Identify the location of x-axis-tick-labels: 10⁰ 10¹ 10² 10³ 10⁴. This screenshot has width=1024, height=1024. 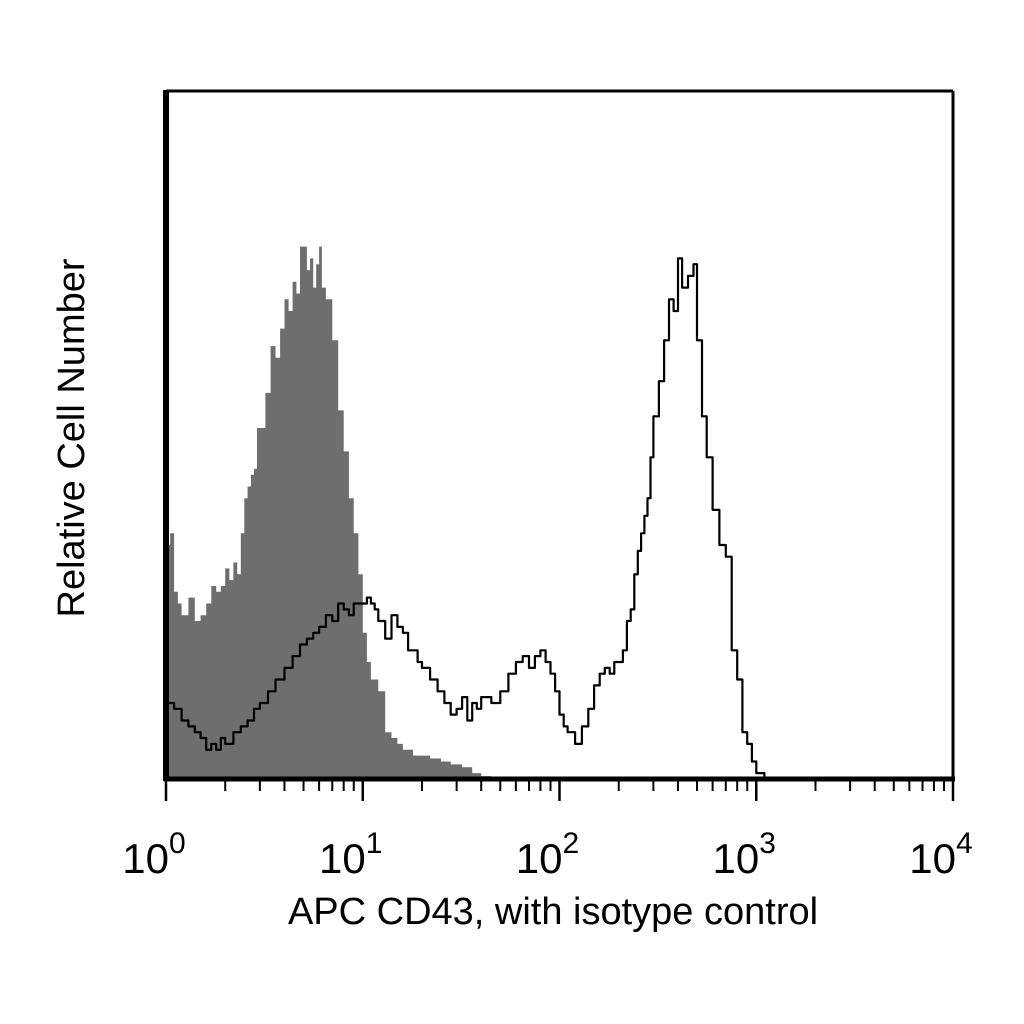
(547, 854).